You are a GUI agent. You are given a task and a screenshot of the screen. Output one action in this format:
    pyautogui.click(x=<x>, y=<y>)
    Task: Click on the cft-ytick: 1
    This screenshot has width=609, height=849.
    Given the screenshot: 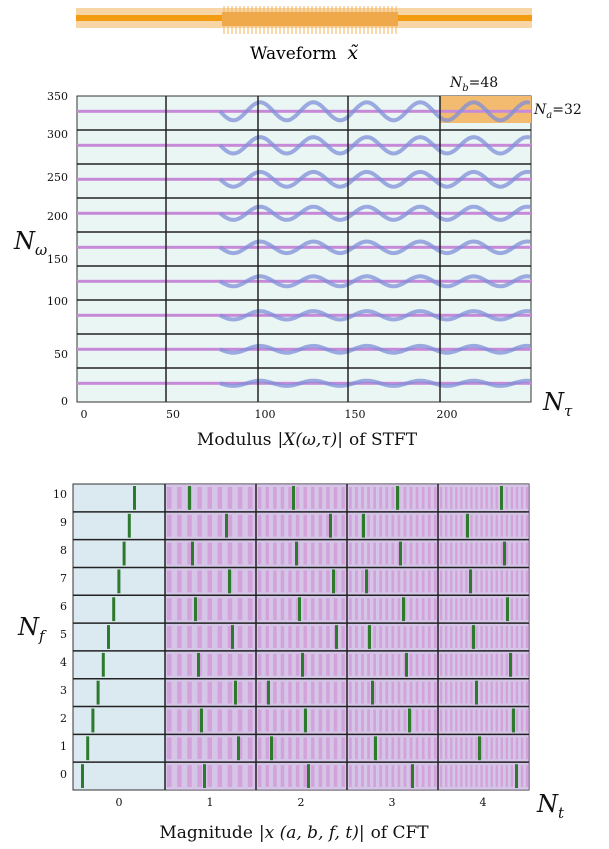 What is the action you would take?
    pyautogui.click(x=63, y=746)
    